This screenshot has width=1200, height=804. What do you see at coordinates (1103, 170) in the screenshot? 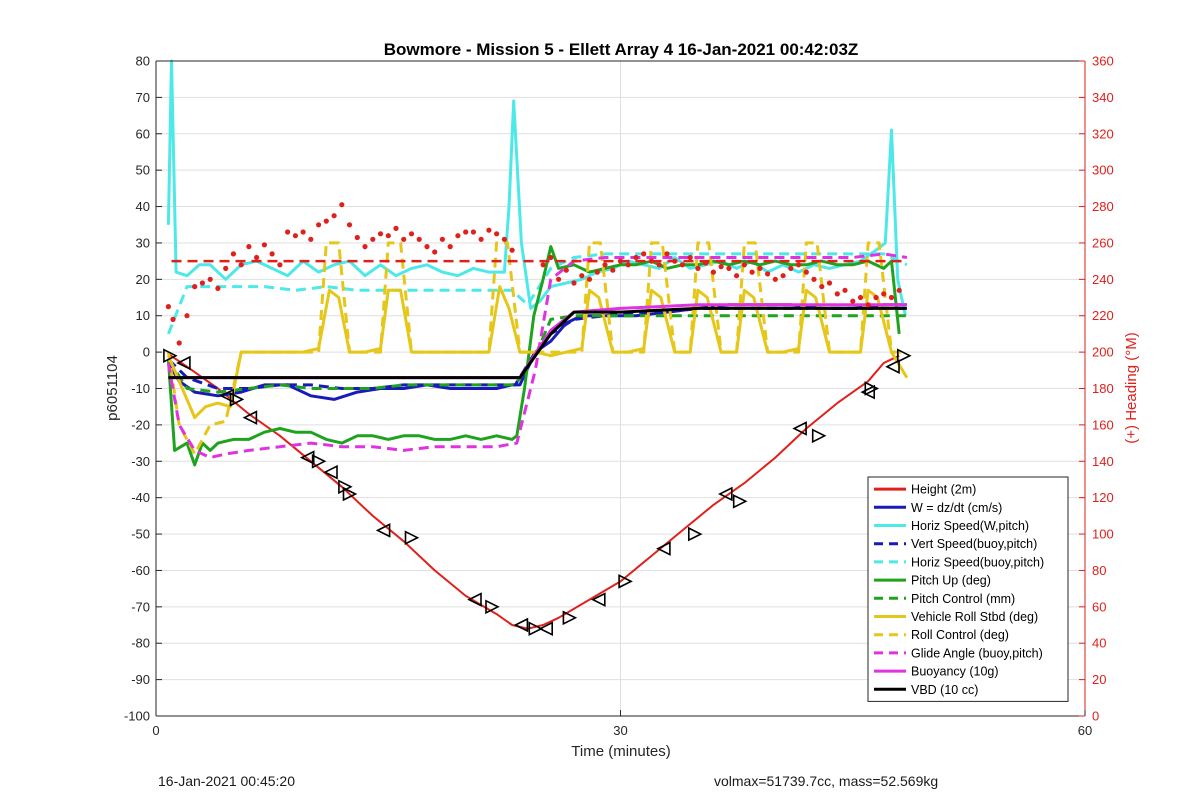
I see `y2-tick-label: 300` at bounding box center [1103, 170].